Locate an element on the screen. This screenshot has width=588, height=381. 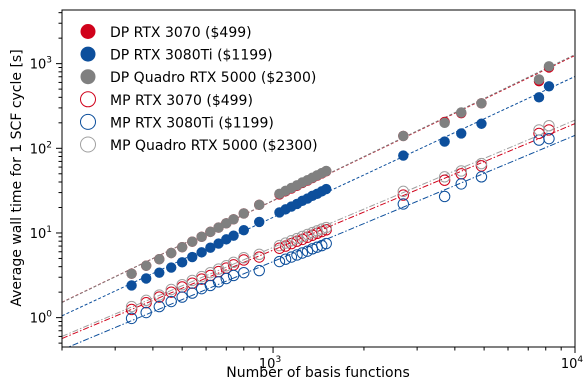
y-axis-ticks: 100 10¹ 10² 10³ is located at coordinates (46, 178).